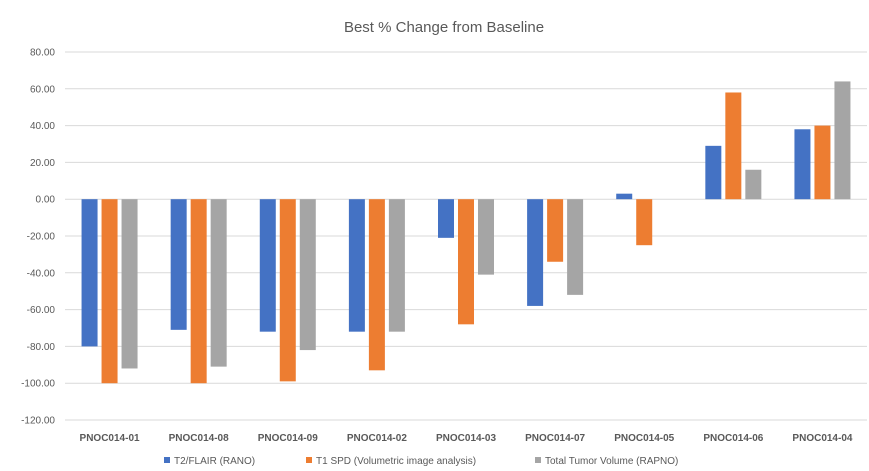  I want to click on x-tick-label: PNOC014-07, so click(555, 438).